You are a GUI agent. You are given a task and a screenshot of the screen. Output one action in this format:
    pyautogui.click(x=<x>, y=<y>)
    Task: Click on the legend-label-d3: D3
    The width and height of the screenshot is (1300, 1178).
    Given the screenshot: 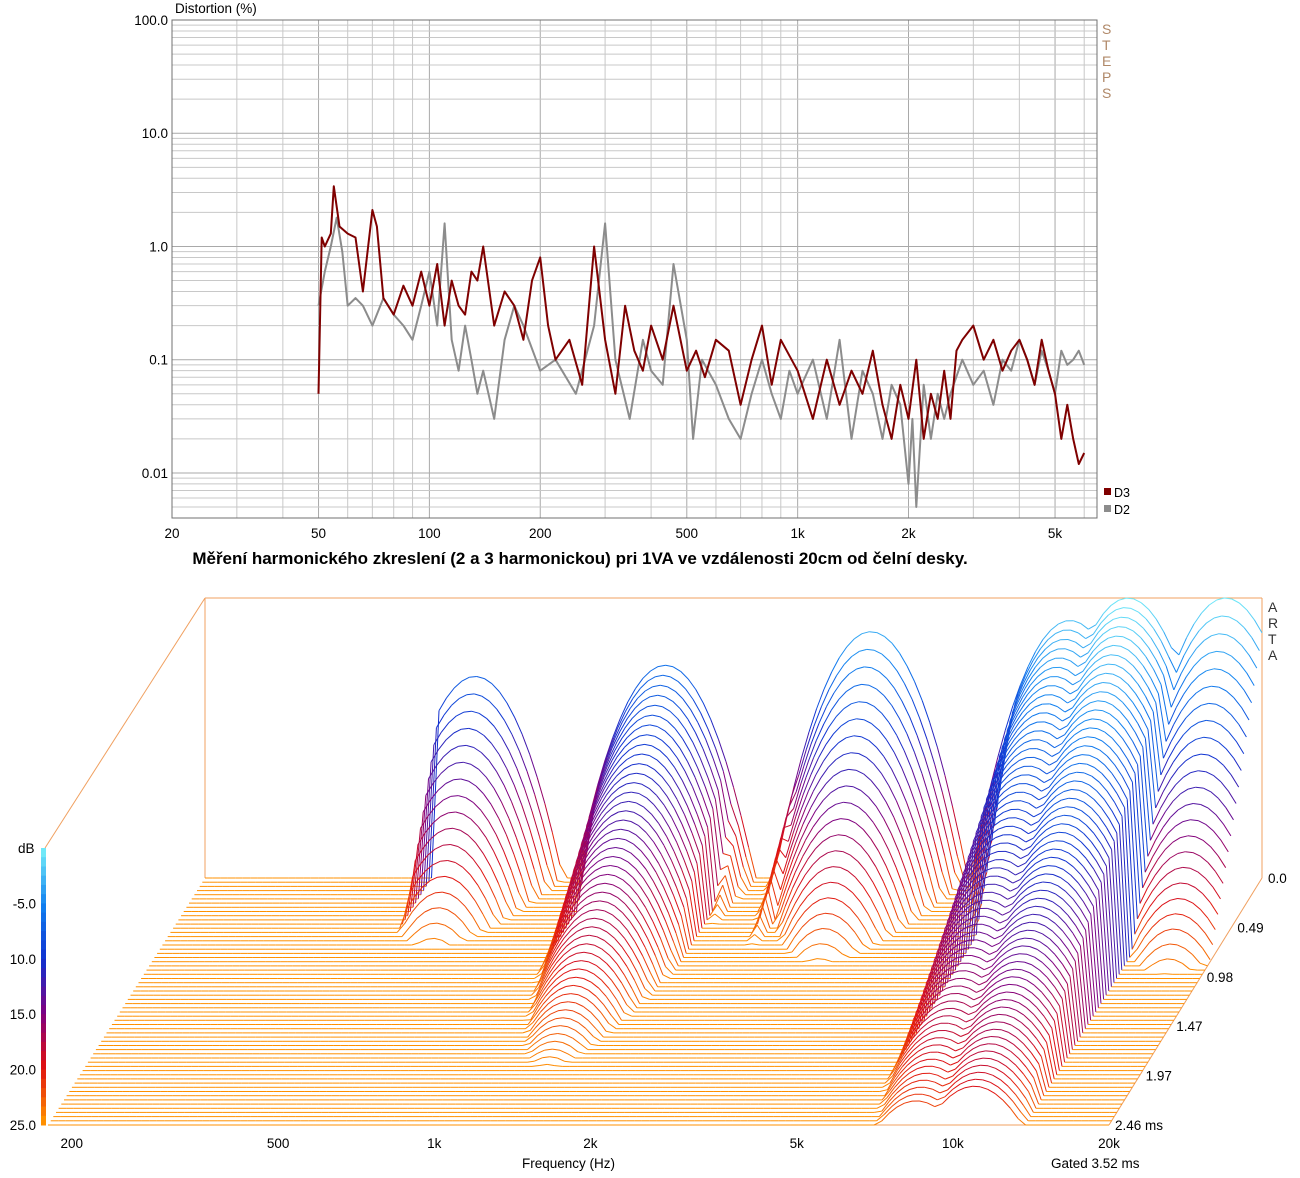 What is the action you would take?
    pyautogui.click(x=1122, y=493)
    